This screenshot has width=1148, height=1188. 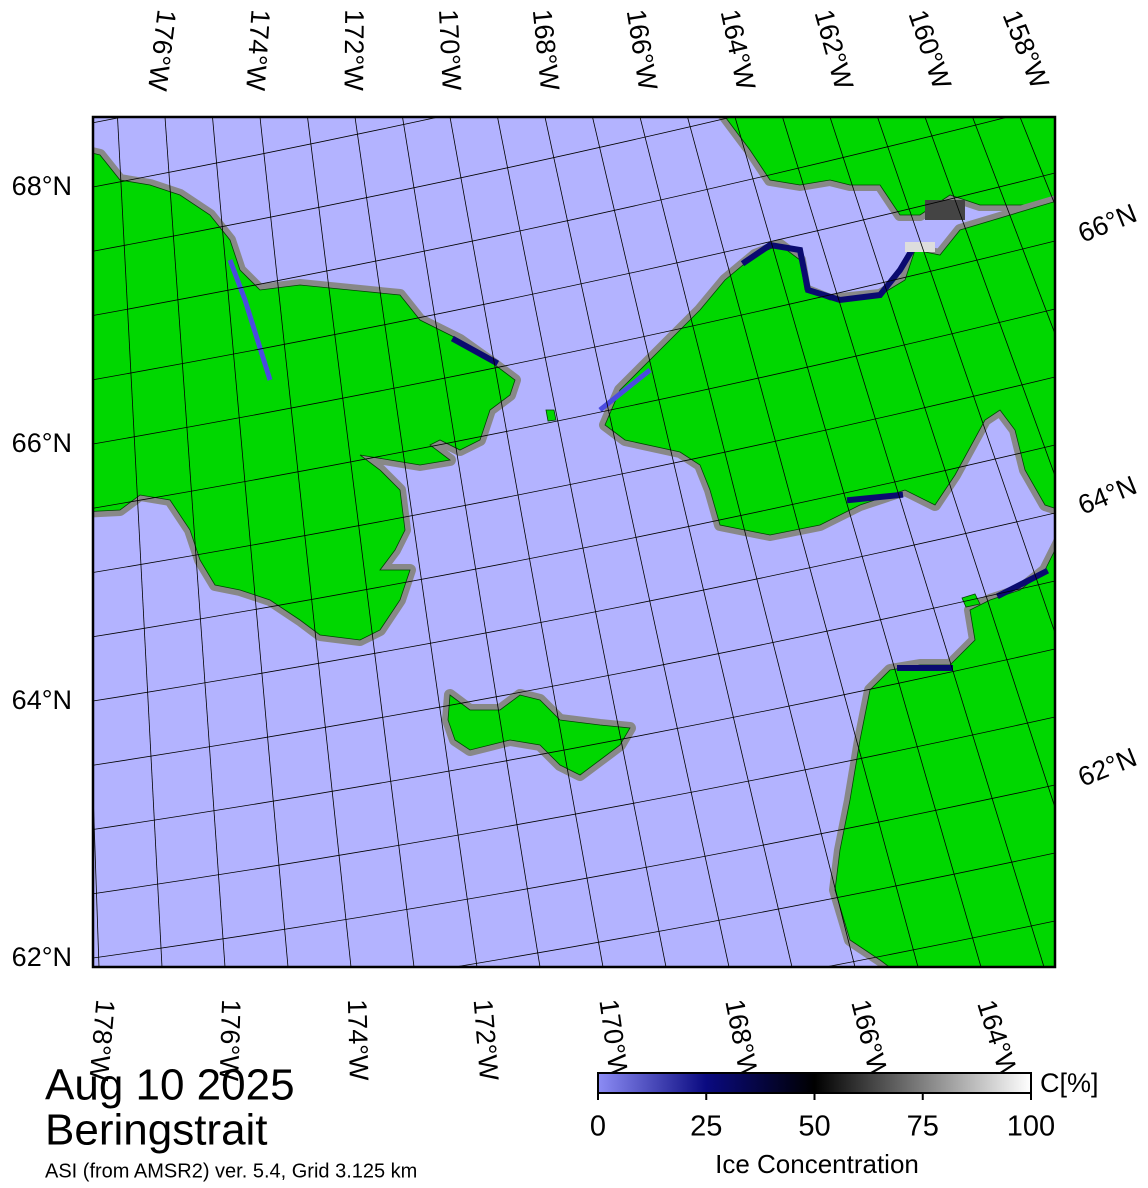 What do you see at coordinates (997, 1039) in the screenshot?
I see `bottom-lon-label: 164°W` at bounding box center [997, 1039].